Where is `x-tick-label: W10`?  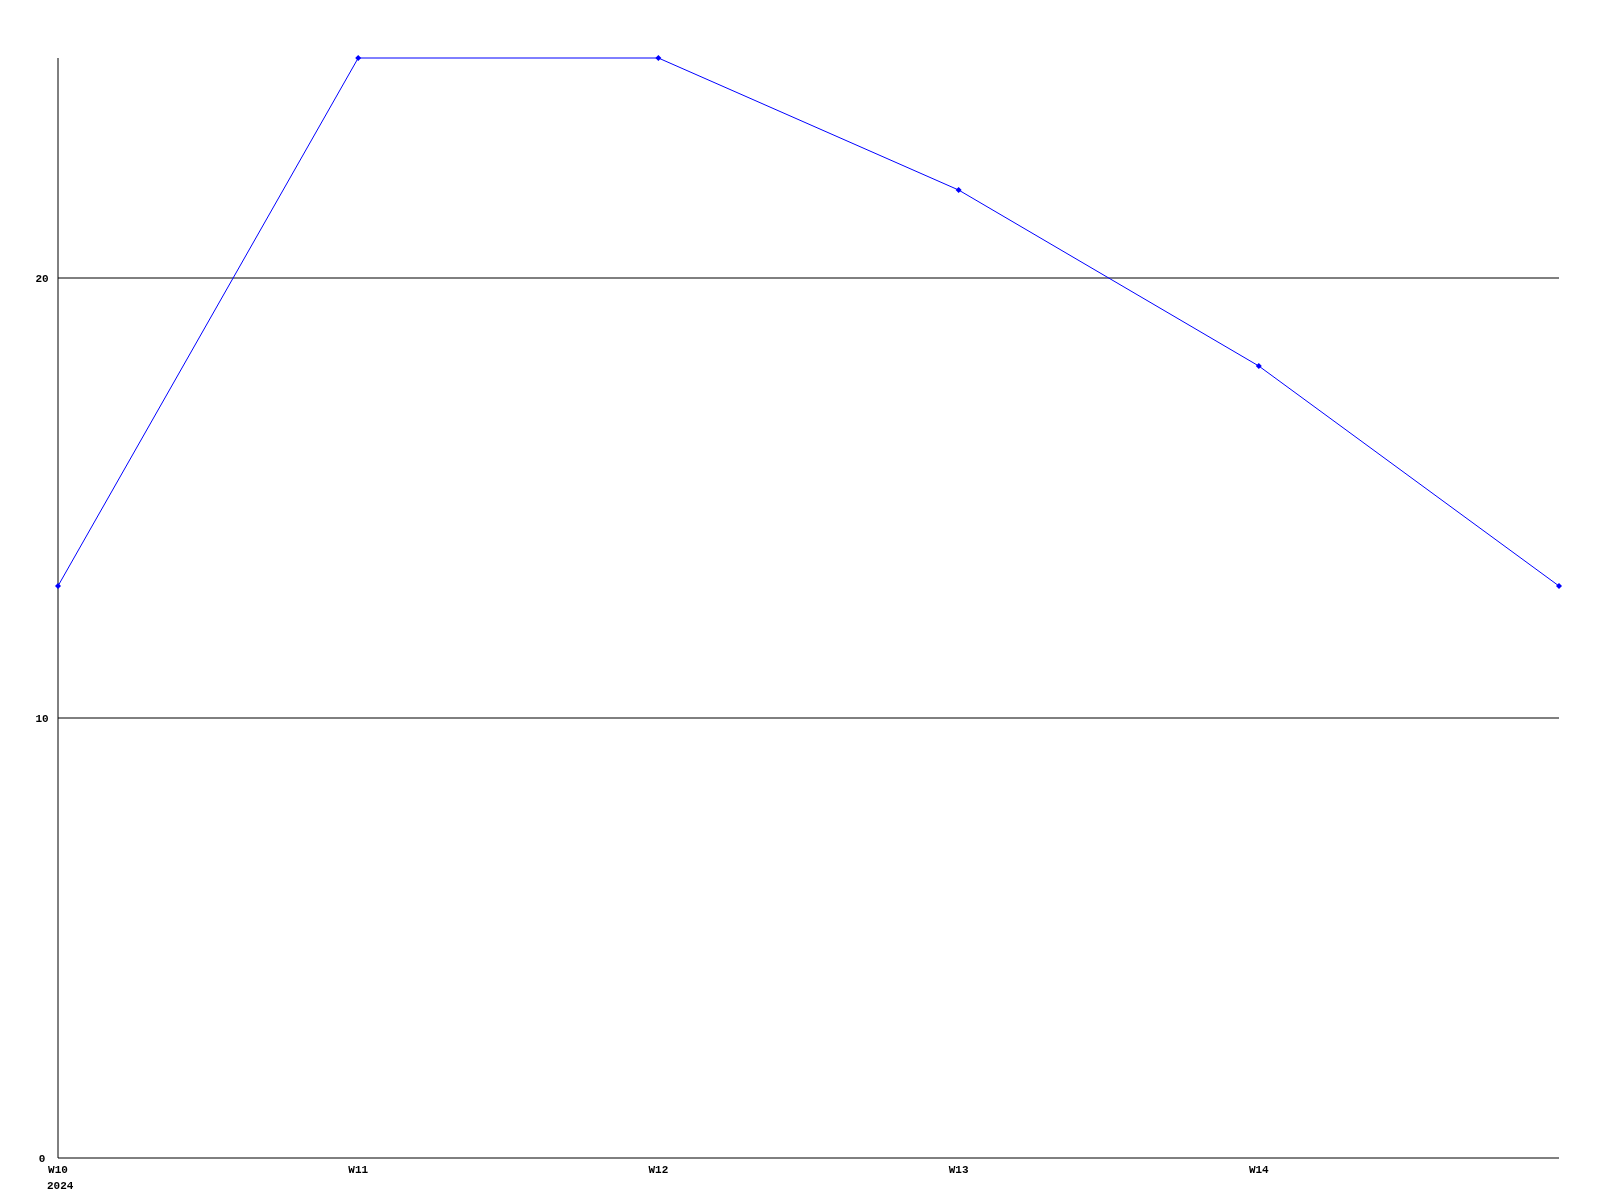
x-tick-label: W10 is located at coordinates (58, 1170).